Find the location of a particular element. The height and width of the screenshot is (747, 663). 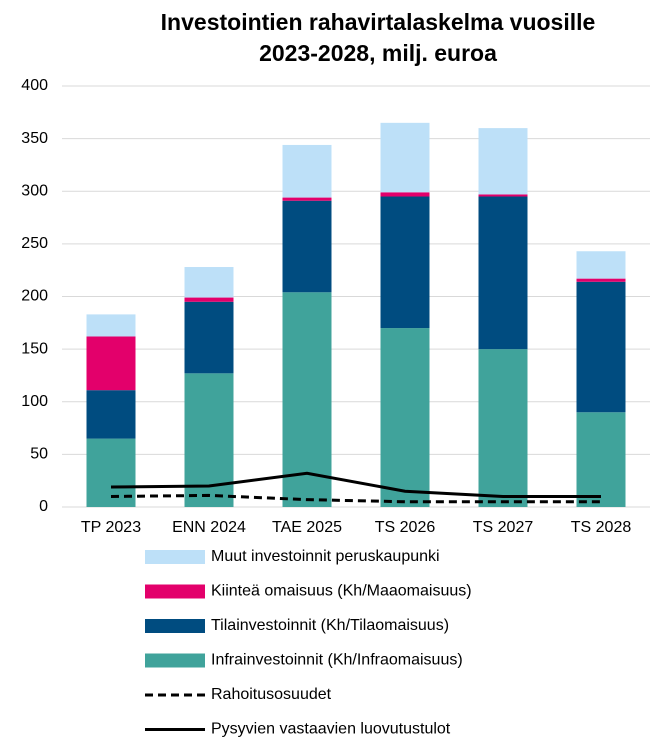

y-tick-label: 250 is located at coordinates (34, 243).